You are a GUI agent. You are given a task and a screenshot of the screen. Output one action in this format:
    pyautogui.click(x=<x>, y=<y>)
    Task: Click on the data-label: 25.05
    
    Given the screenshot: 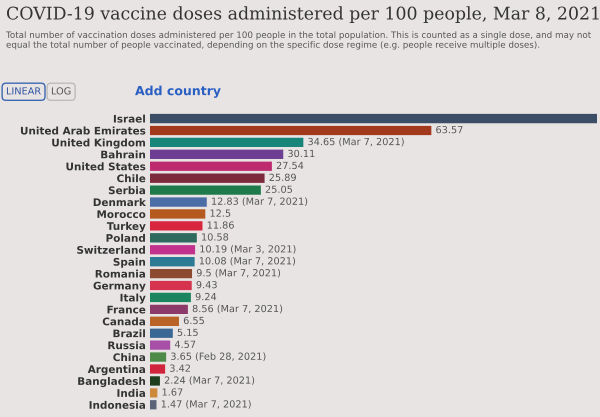 What is the action you would take?
    pyautogui.click(x=279, y=189)
    